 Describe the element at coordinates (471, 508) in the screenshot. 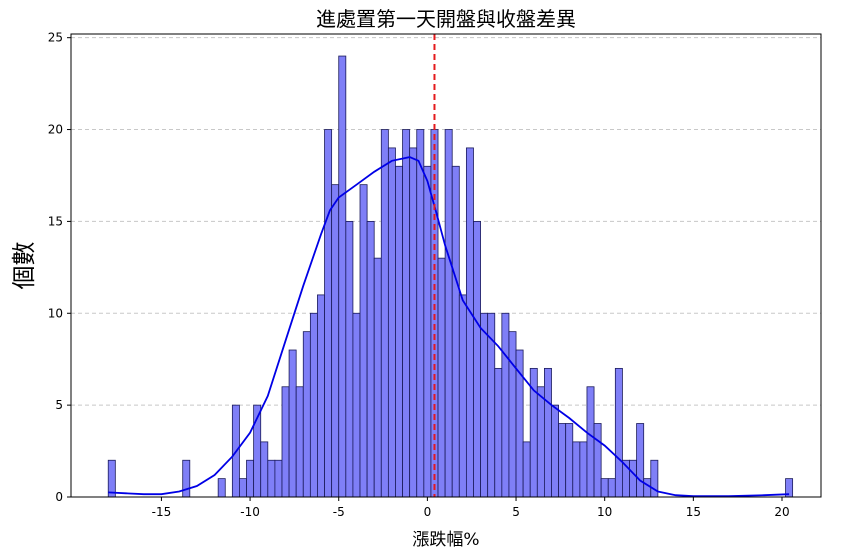

I see `x-axis-ticks: -15 -10 -5 0 5 10 15 20` at that location.